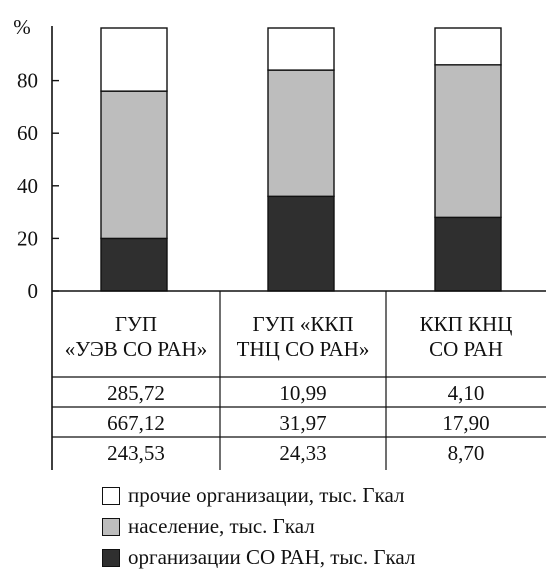 The height and width of the screenshot is (573, 546). I want to click on category-label: СО РАН, so click(466, 349).